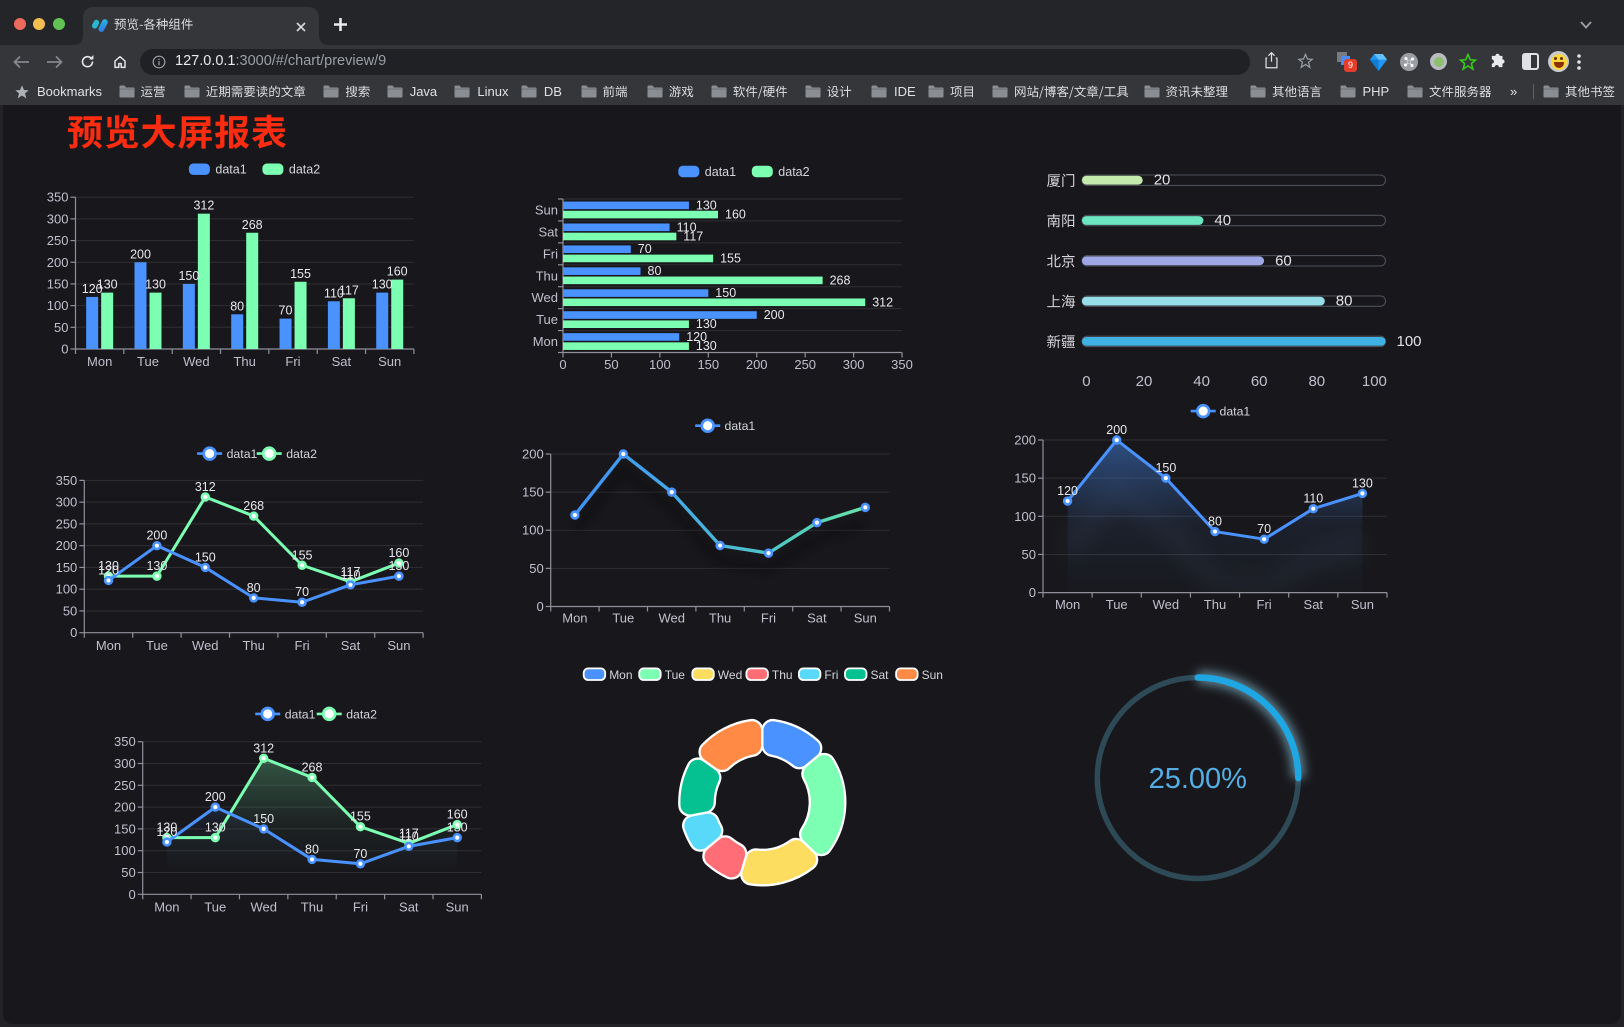 The image size is (1624, 1027). Describe the element at coordinates (1283, 260) in the screenshot. I see `svg-text: 60` at that location.